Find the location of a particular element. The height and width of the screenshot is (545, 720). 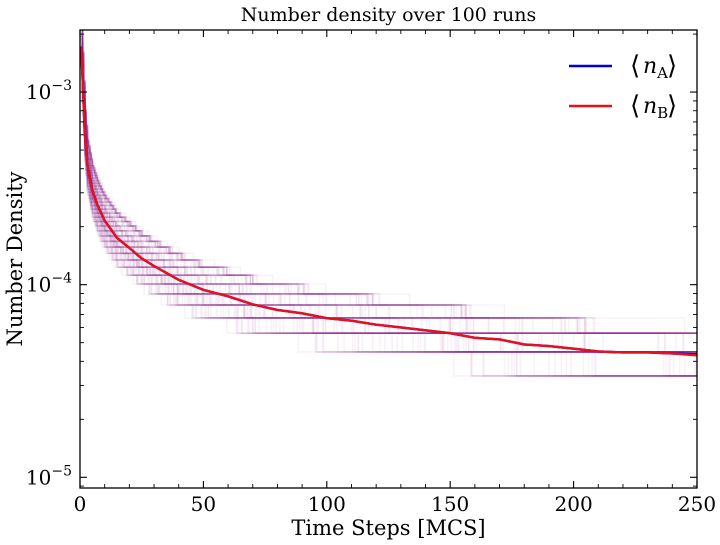

x-tick-label: 0 is located at coordinates (80, 504).